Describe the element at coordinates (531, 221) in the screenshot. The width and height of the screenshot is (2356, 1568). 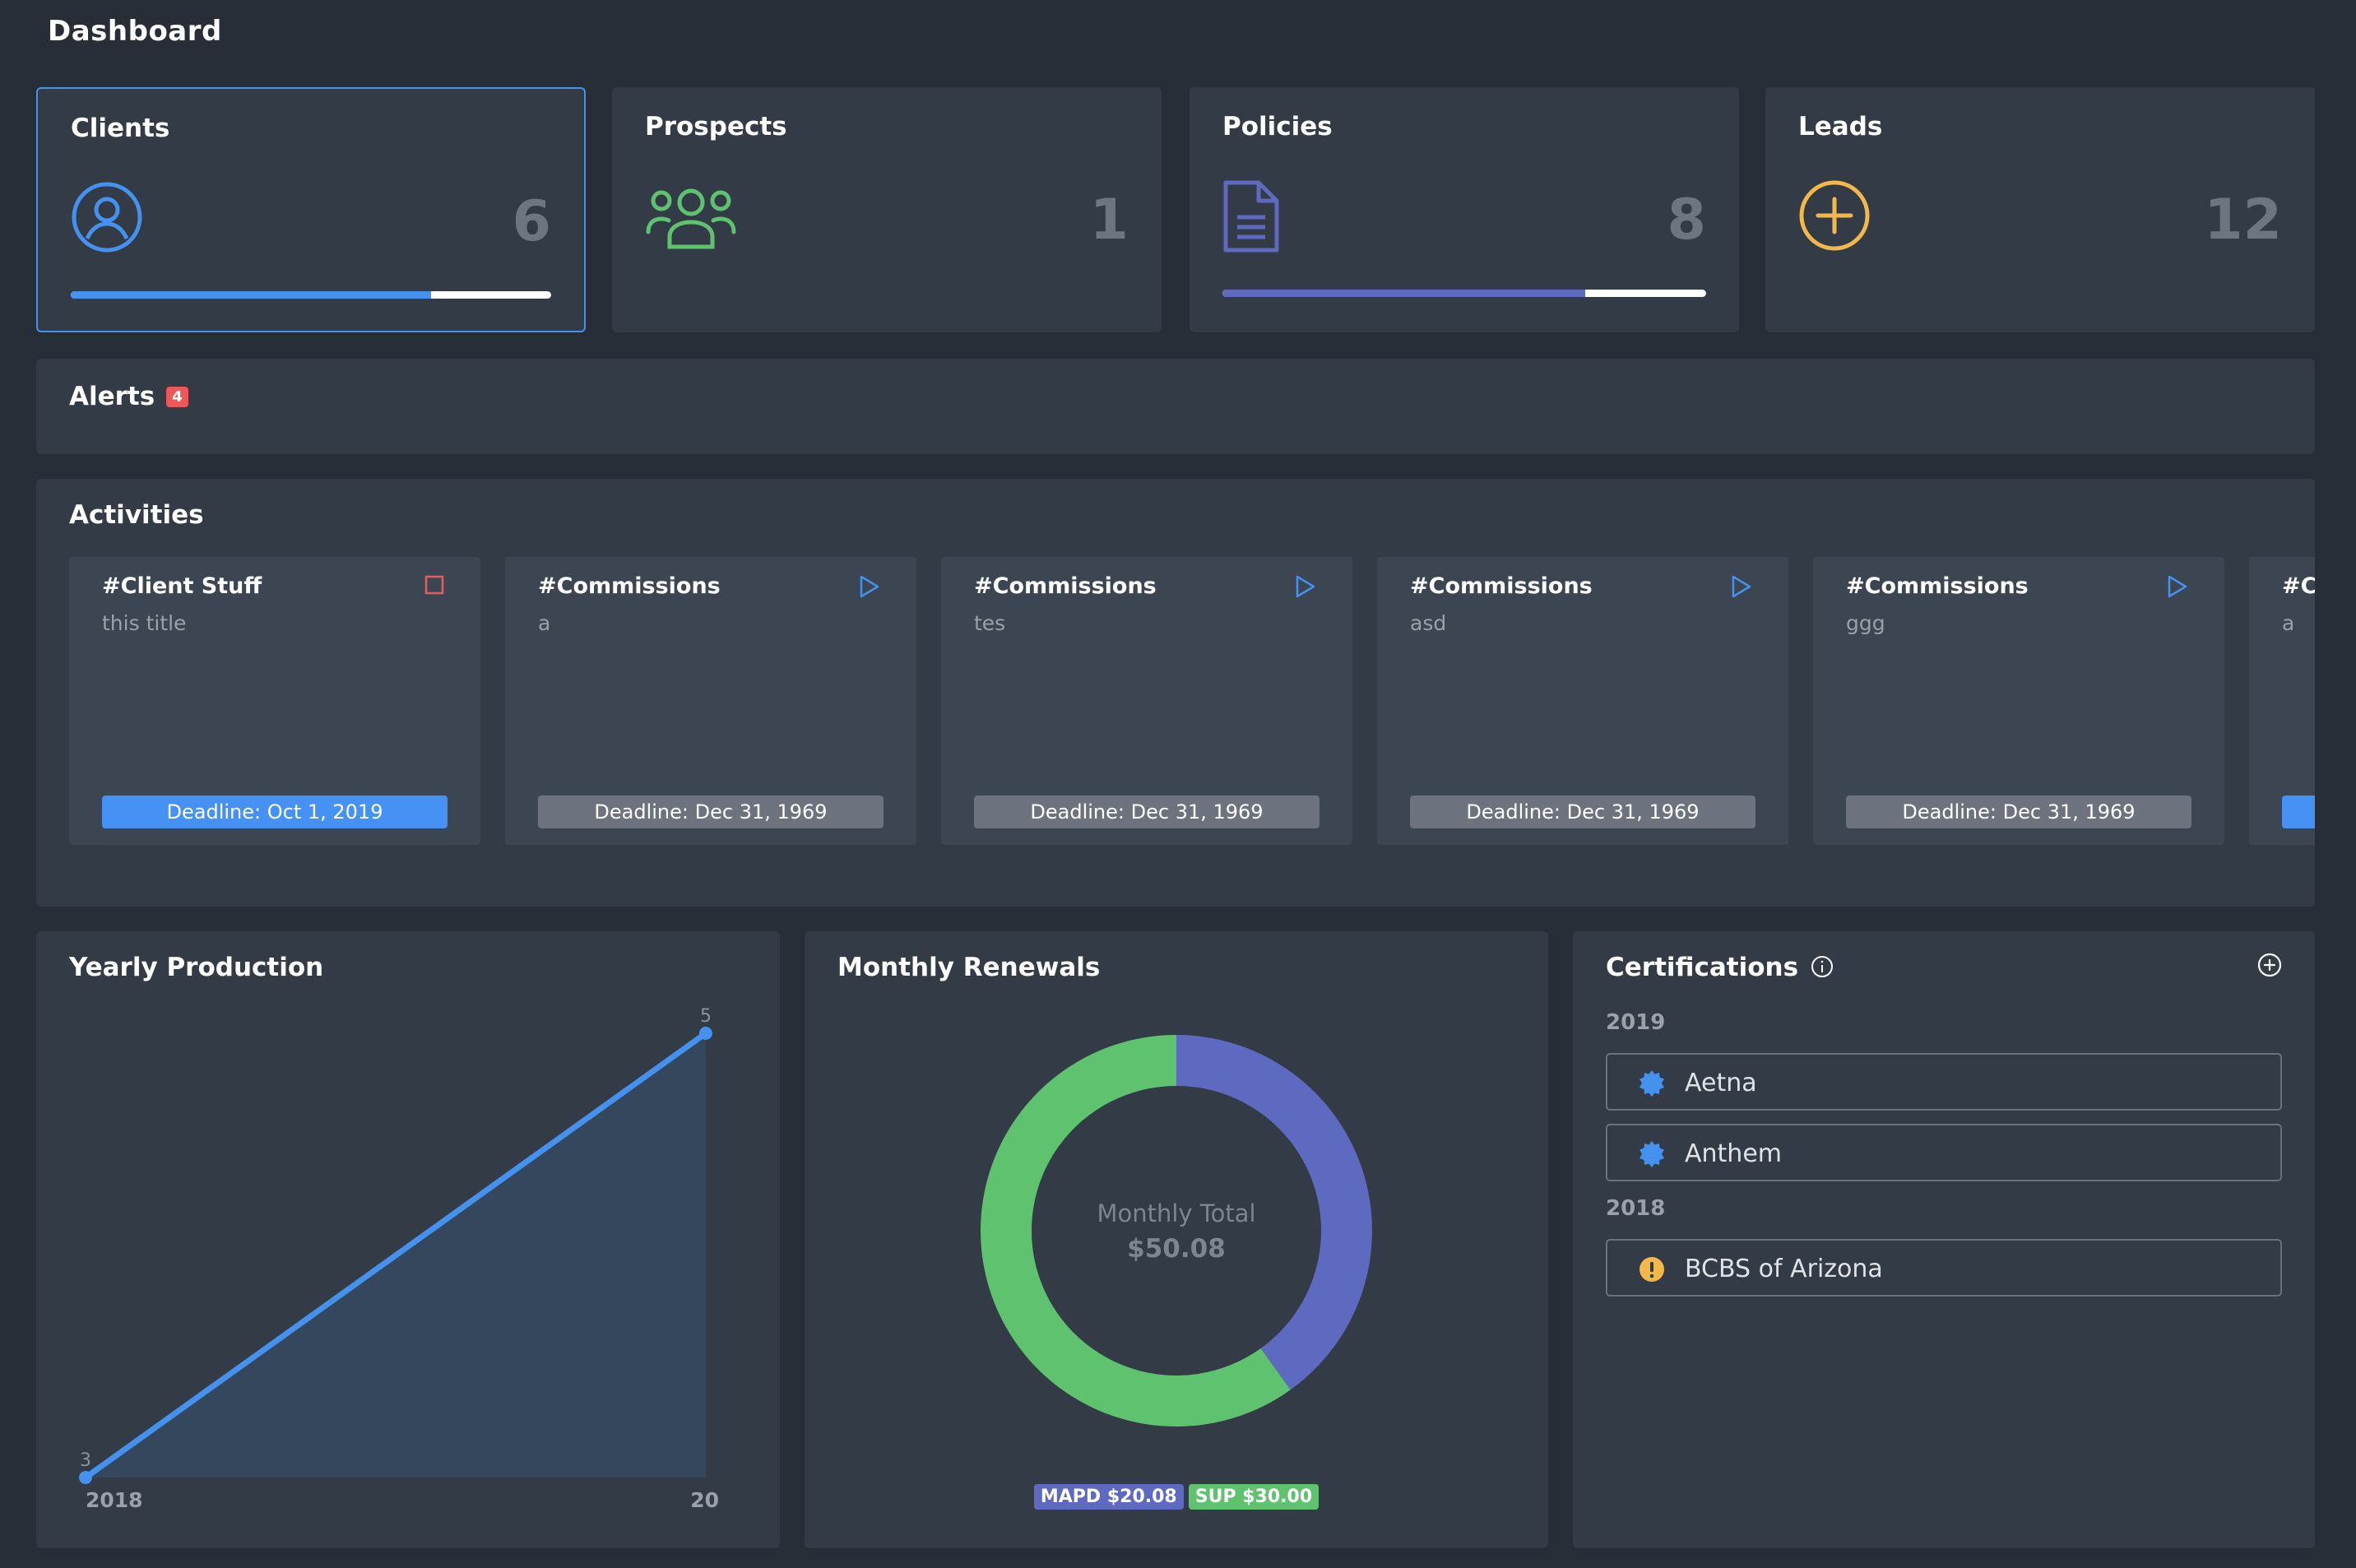
I see `clients-count: 6` at that location.